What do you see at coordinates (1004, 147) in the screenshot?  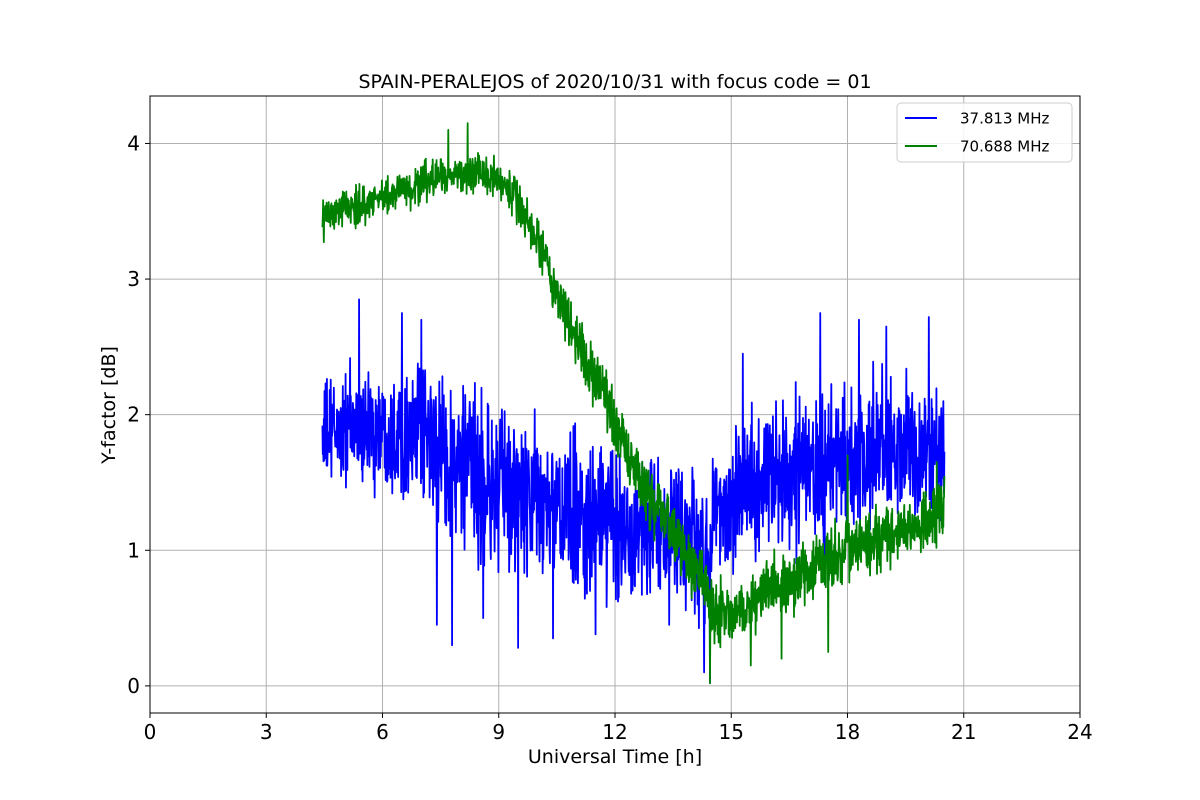 I see `legend-label-70mhz: 70.688 MHz` at bounding box center [1004, 147].